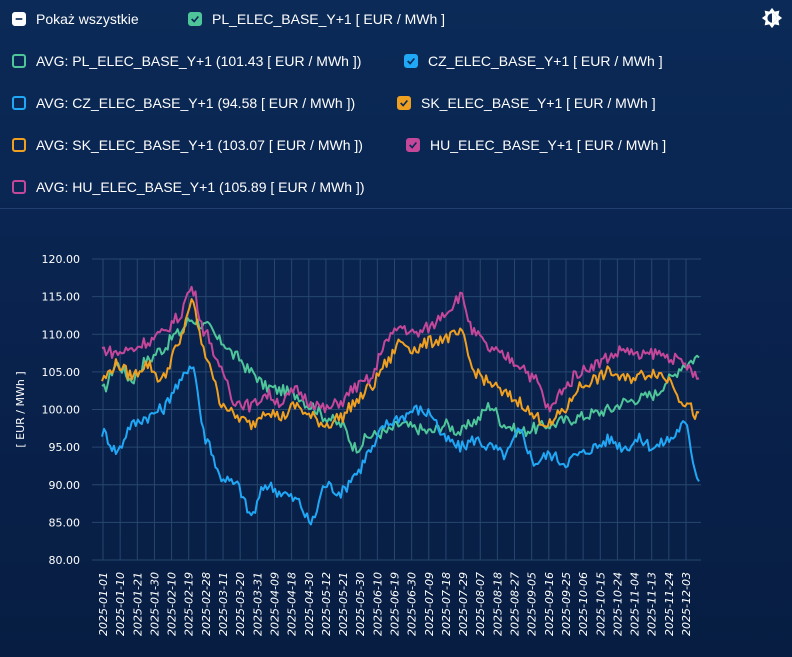 The width and height of the screenshot is (792, 657). I want to click on x-tick-label: 2025-11-24, so click(669, 604).